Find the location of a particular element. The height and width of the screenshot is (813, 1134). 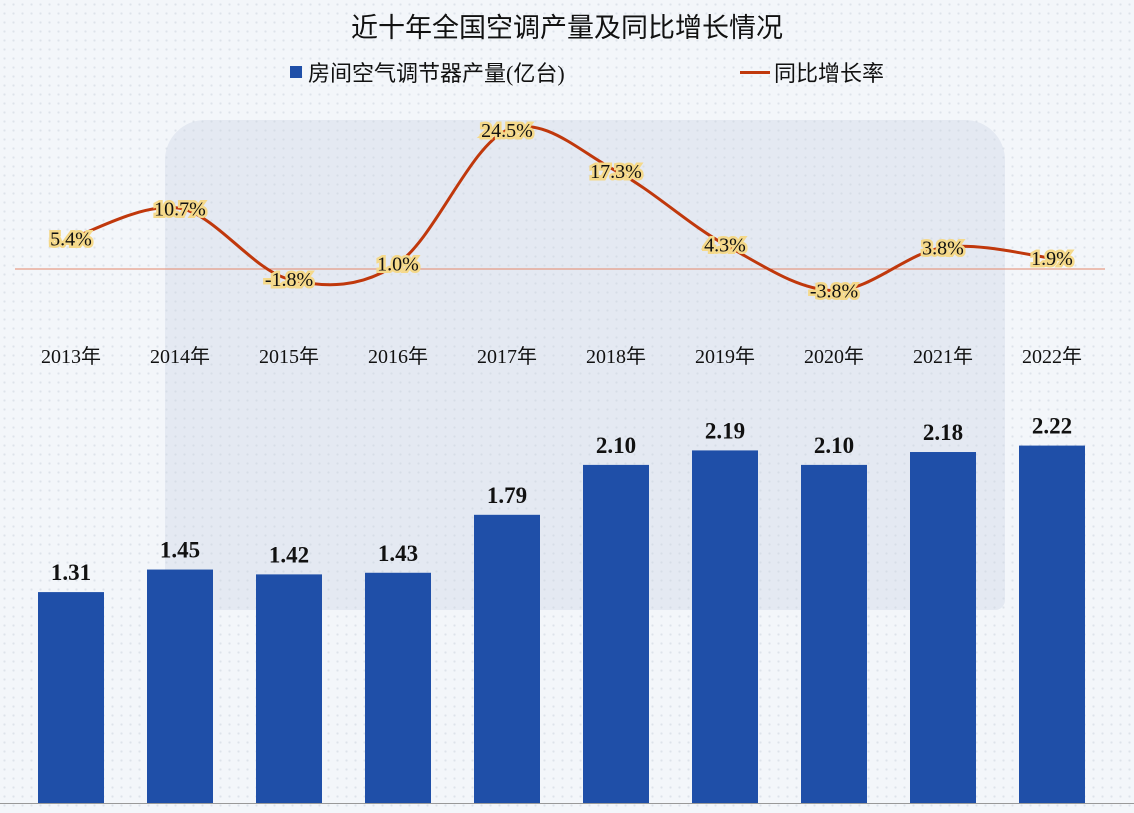

x-tick-label: 2022年 is located at coordinates (1052, 356).